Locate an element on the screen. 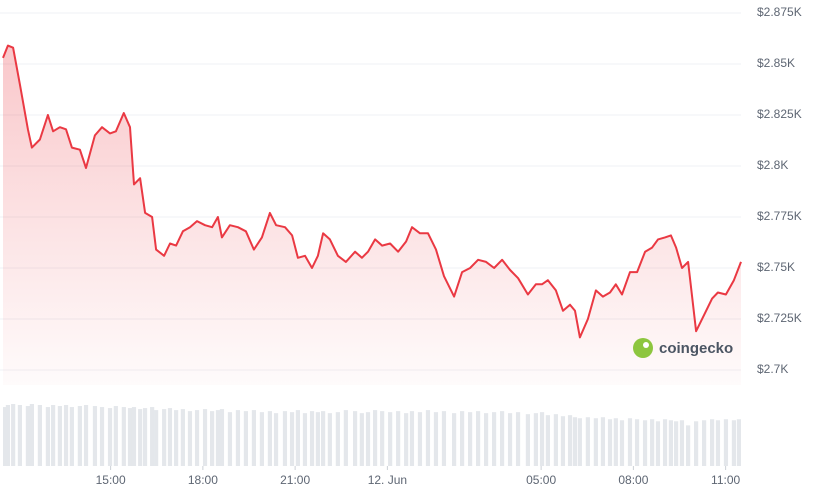 The height and width of the screenshot is (492, 813). watermark-text: coingecko is located at coordinates (696, 348).